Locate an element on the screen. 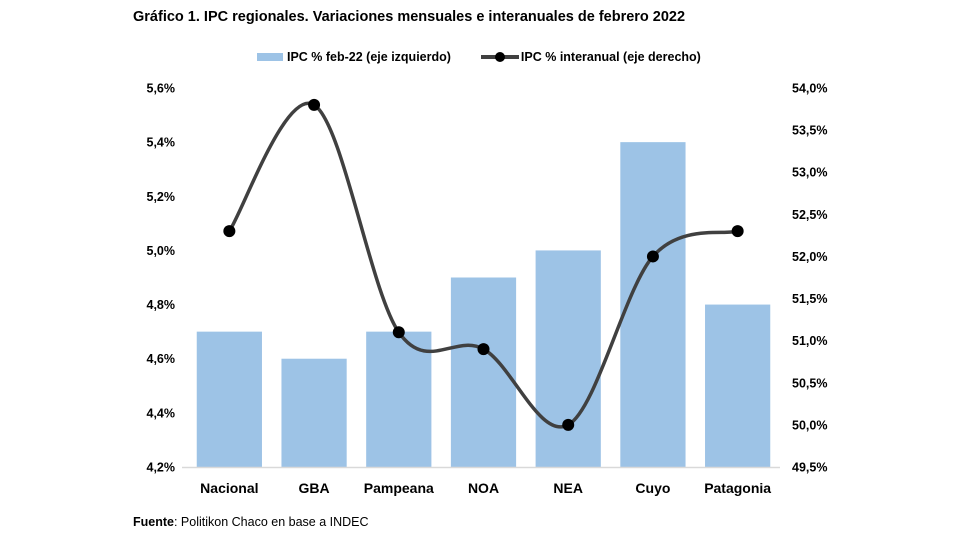 The height and width of the screenshot is (539, 978). bar-patagonia is located at coordinates (738, 385).